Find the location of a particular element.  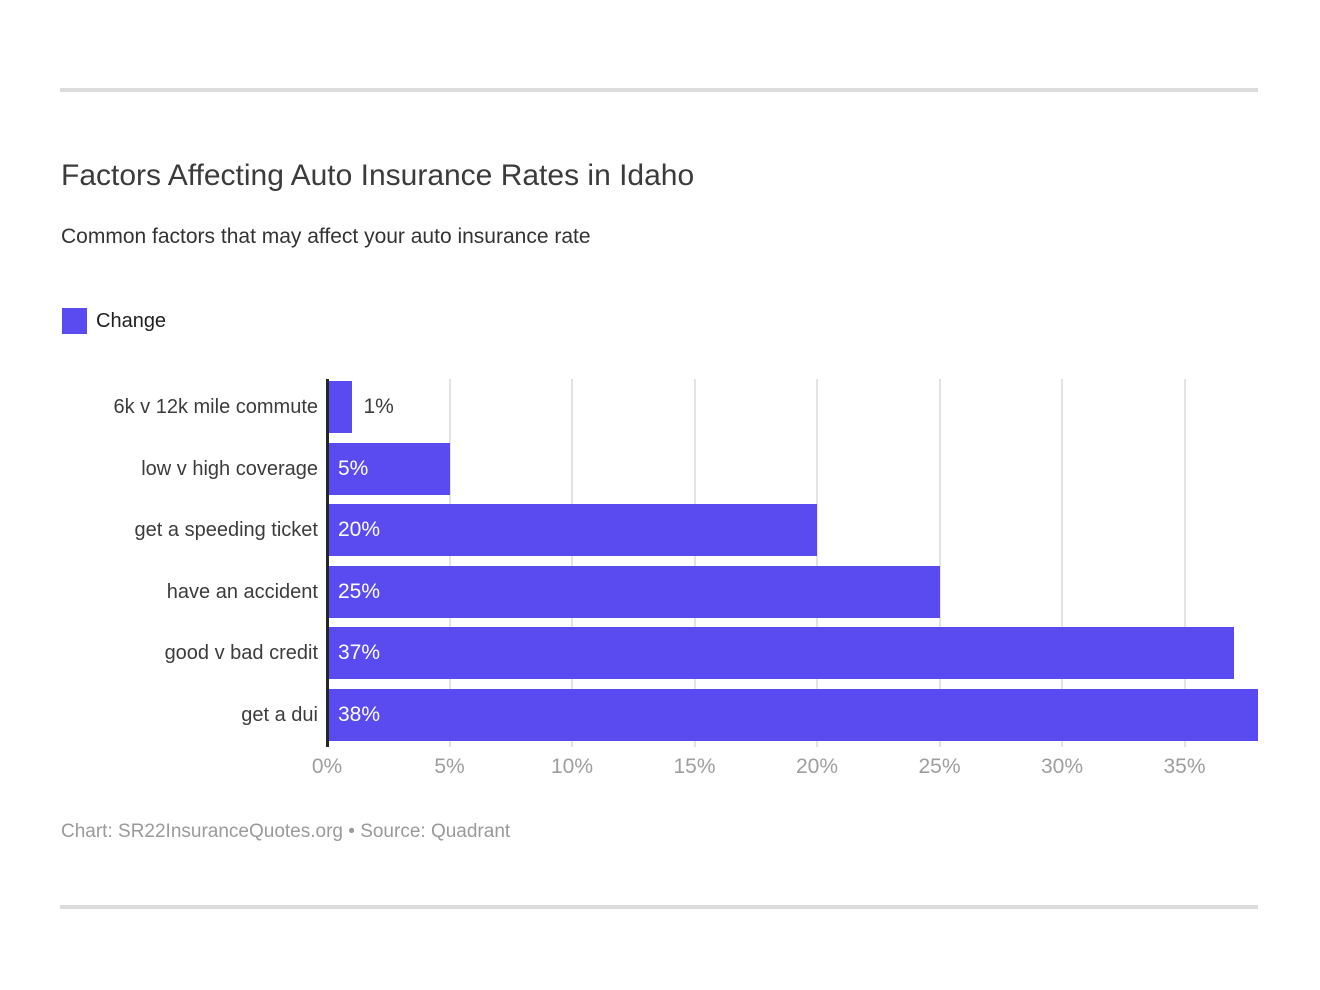

x-tick-label: 25% is located at coordinates (939, 766).